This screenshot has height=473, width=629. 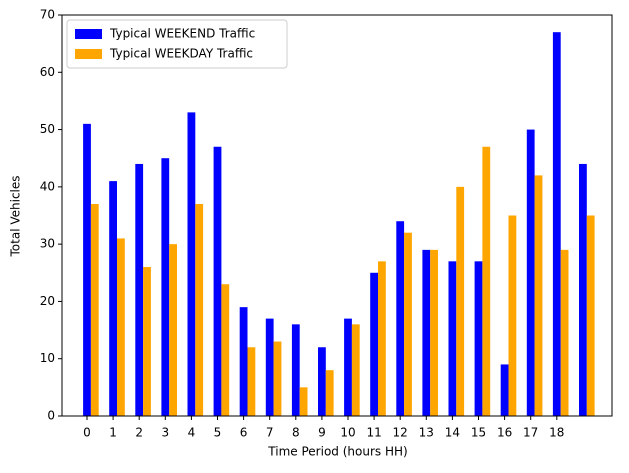 What do you see at coordinates (47, 129) in the screenshot?
I see `y-tick-label: 50` at bounding box center [47, 129].